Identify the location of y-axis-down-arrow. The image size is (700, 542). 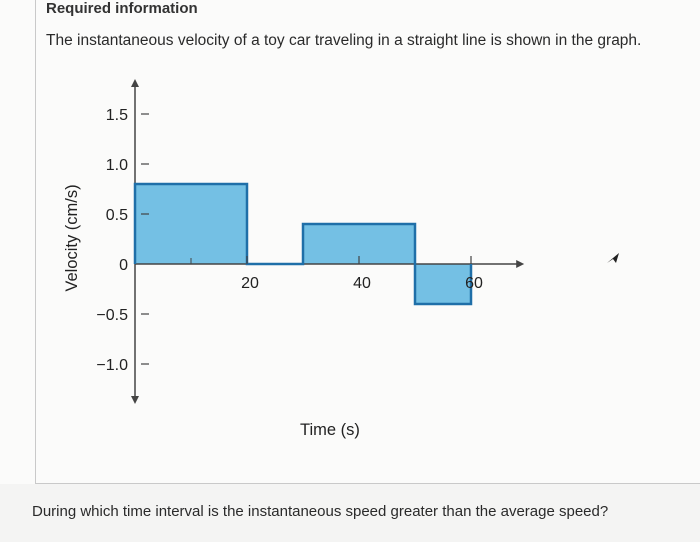
(135, 400).